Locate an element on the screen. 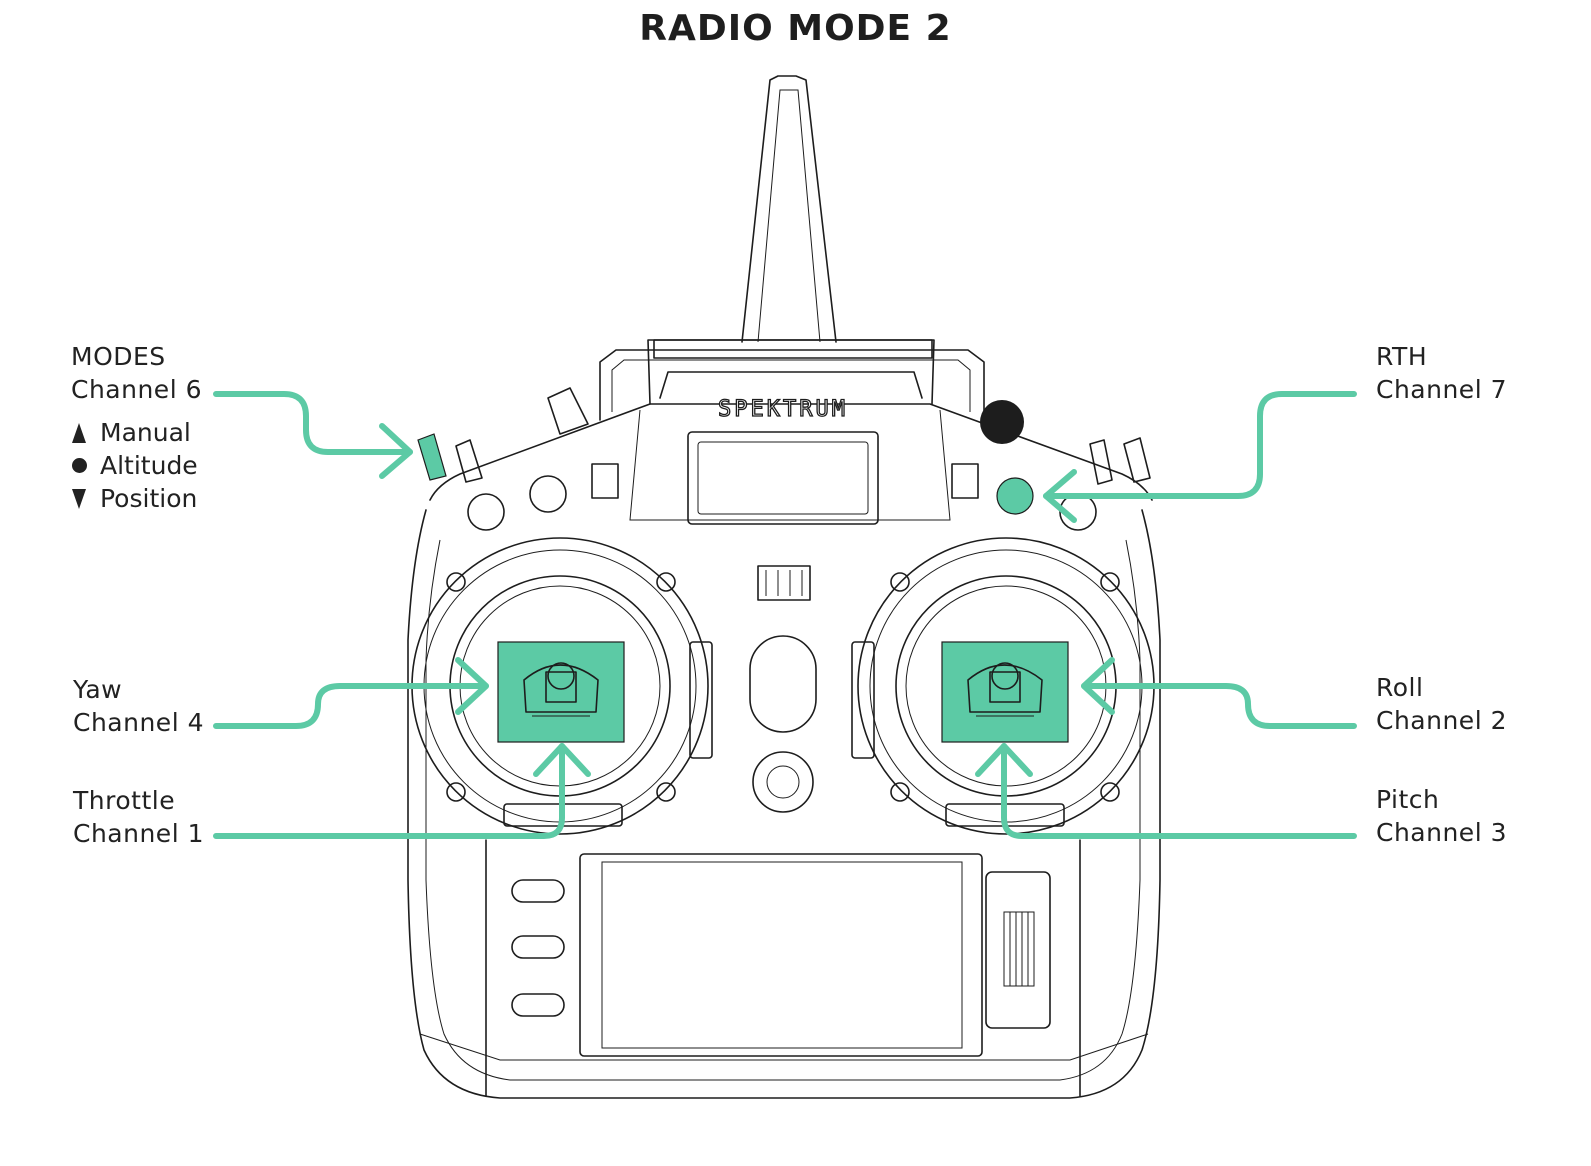 The image size is (1591, 1166). left-switch-bank is located at coordinates (518, 459).